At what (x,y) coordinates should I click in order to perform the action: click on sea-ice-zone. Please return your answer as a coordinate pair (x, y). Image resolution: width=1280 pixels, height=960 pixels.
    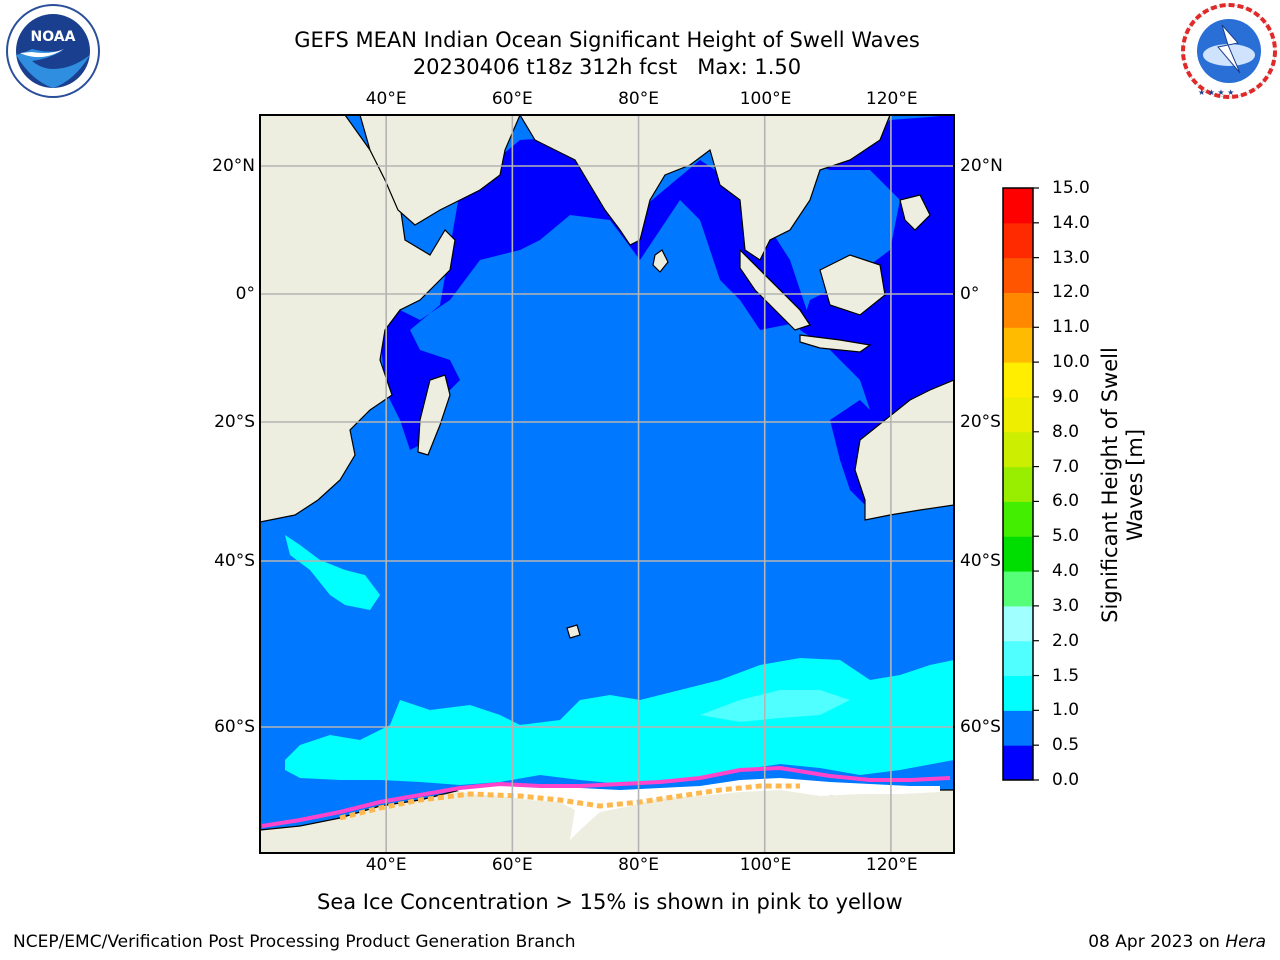
    Looking at the image, I should click on (697, 809).